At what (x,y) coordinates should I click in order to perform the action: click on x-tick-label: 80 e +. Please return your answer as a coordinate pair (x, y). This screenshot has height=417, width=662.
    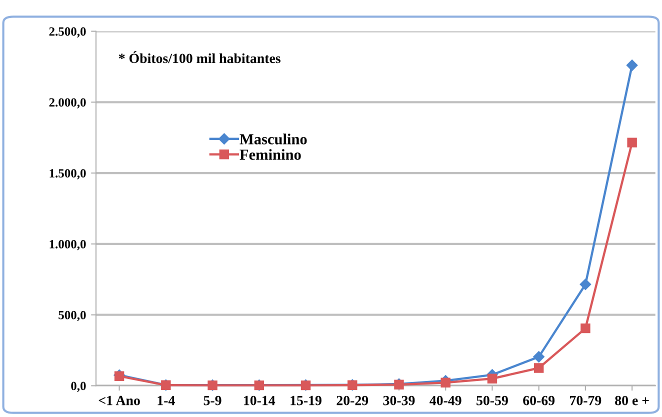
    Looking at the image, I should click on (632, 401).